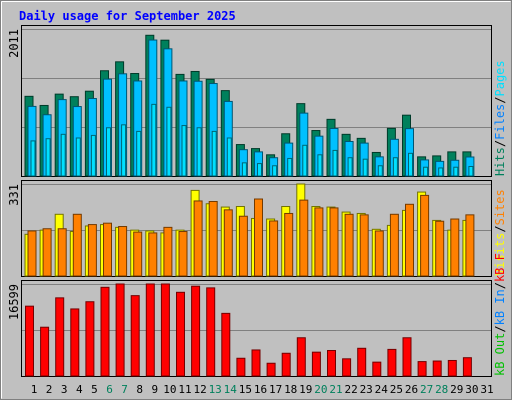  Describe the element at coordinates (275, 389) in the screenshot. I see `day-label: 17` at that location.